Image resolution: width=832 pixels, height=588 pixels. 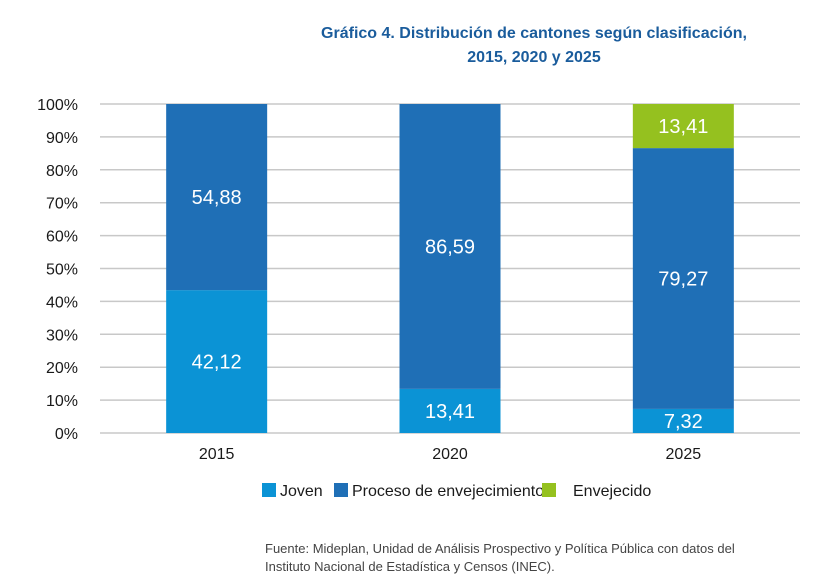 What do you see at coordinates (217, 454) in the screenshot?
I see `x-tick-label: 2015` at bounding box center [217, 454].